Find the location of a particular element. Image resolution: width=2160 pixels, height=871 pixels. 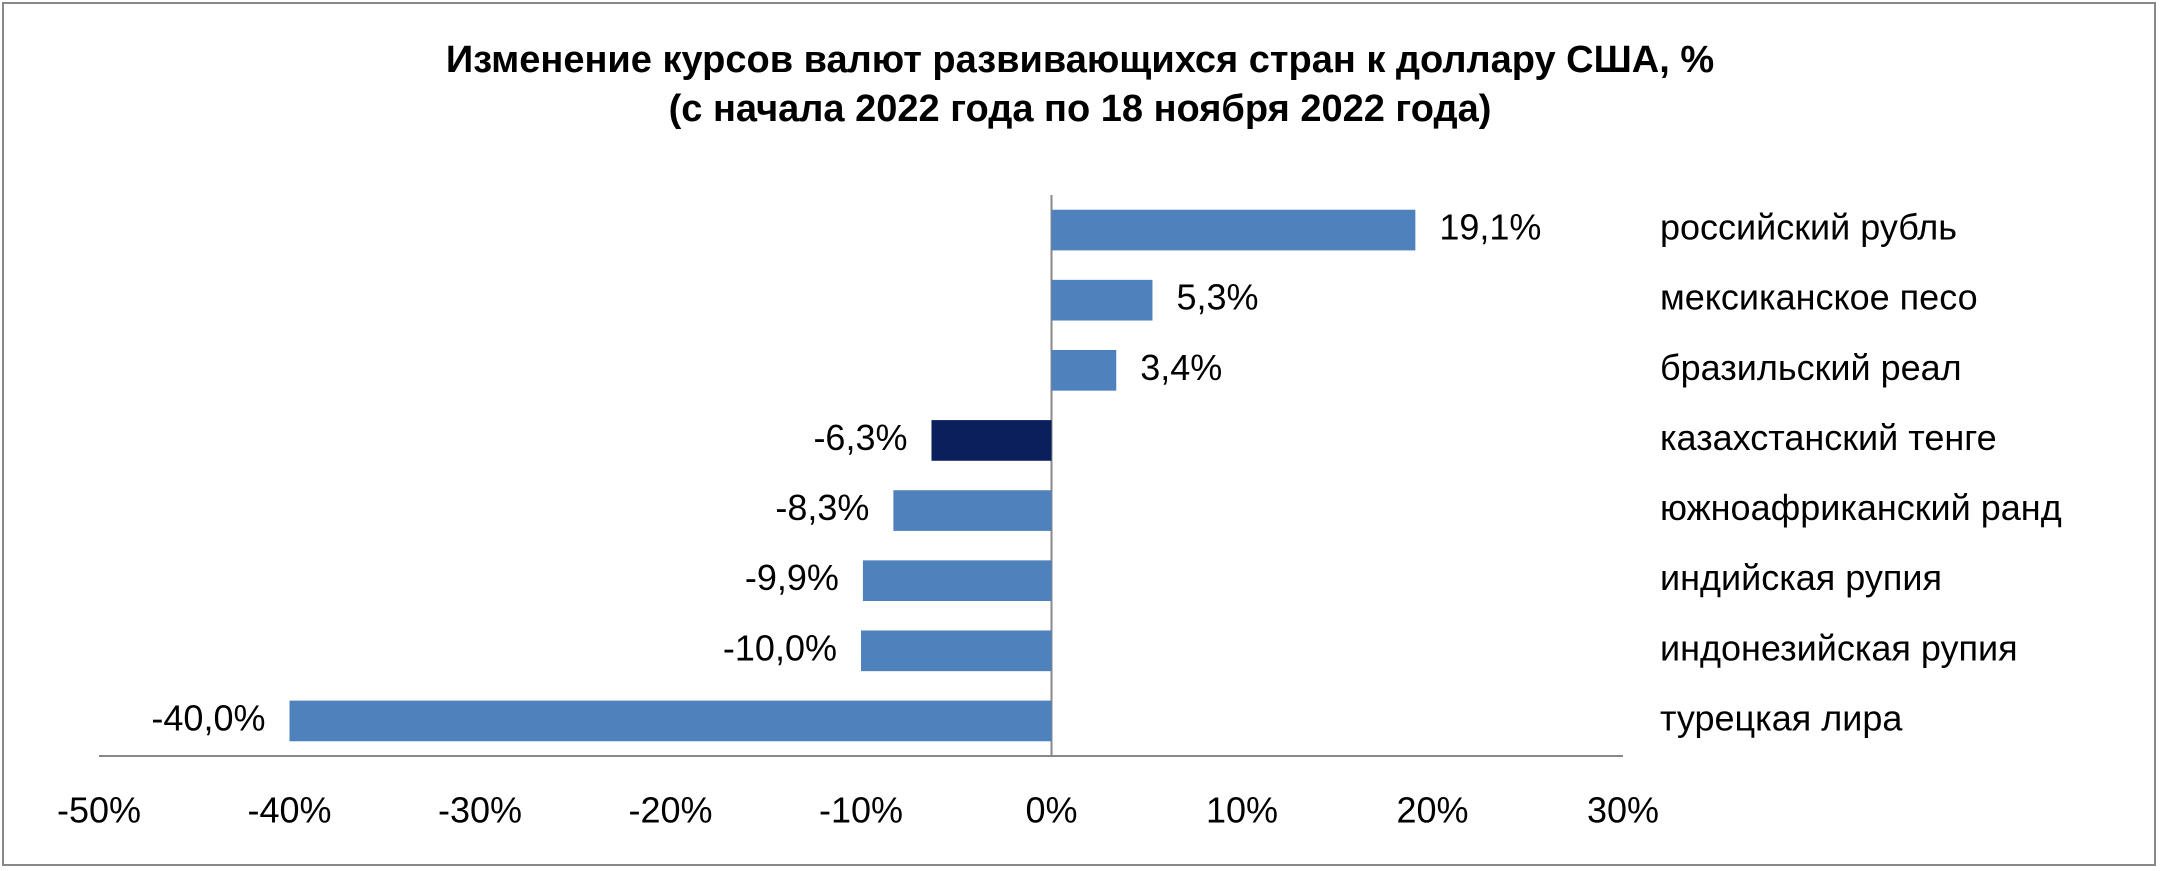

x-tick-label: -20% is located at coordinates (670, 810).